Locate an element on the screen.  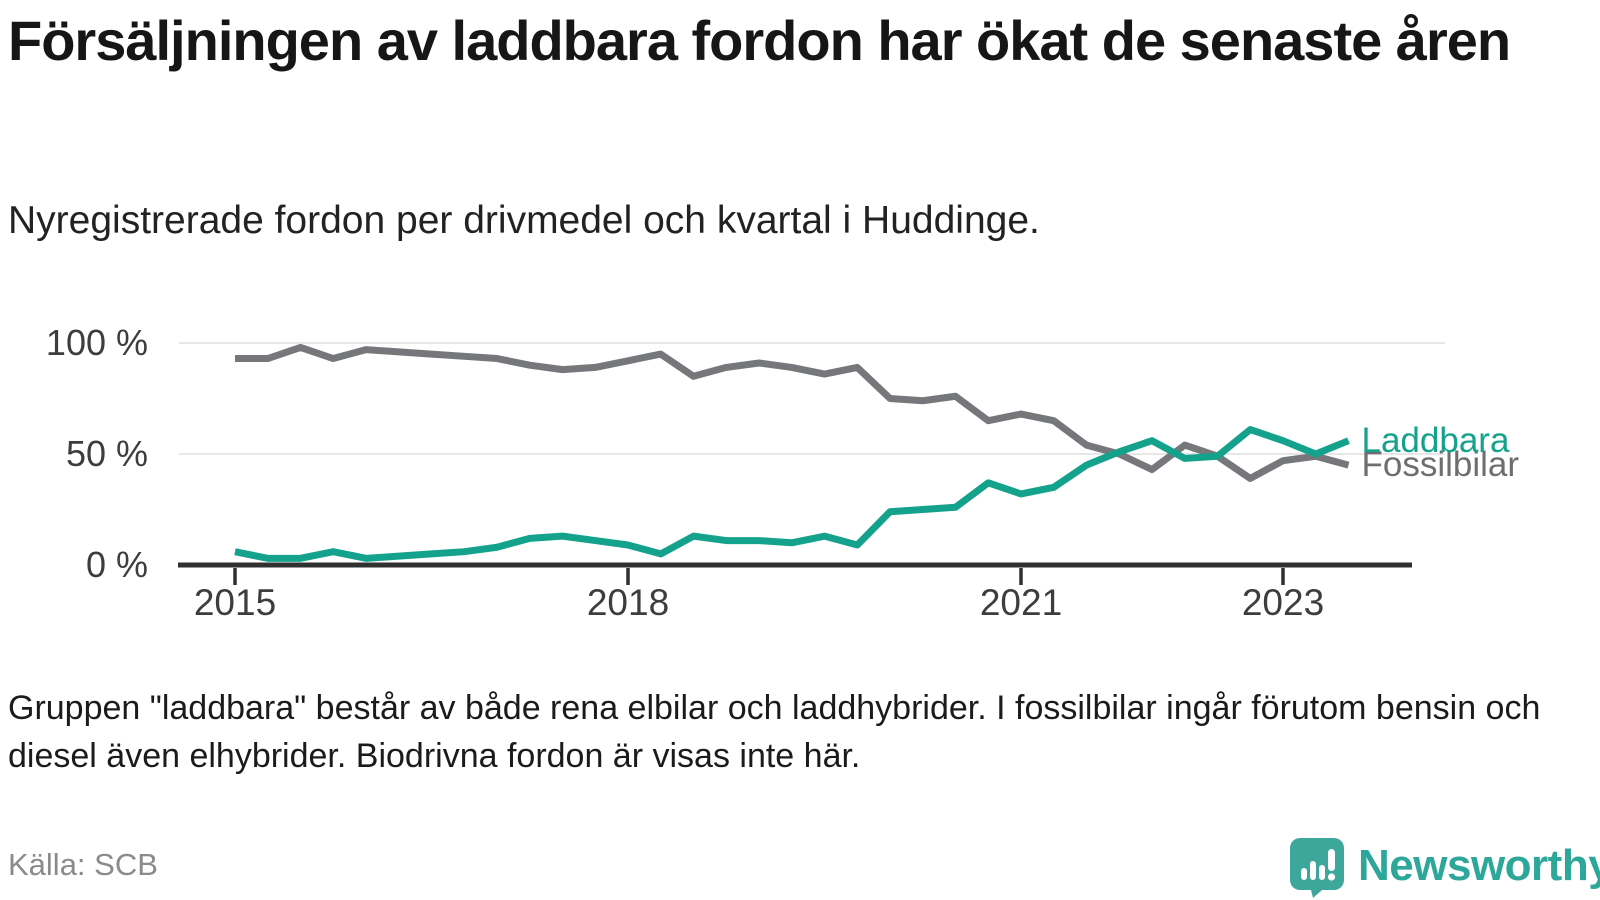
x-tick-label: 2023 is located at coordinates (1283, 602).